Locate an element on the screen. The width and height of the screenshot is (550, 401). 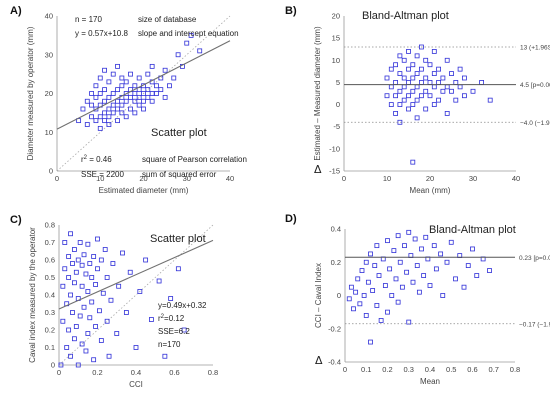
x-tick-label: 0.2 is located at coordinates (97, 372).